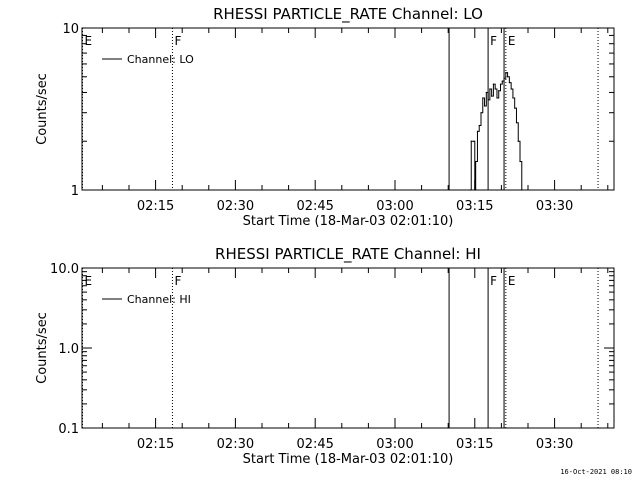 This screenshot has height=480, width=640. Describe the element at coordinates (348, 254) in the screenshot. I see `chart-title: RHESSI PARTICLE_RATE Channel: HI` at that location.